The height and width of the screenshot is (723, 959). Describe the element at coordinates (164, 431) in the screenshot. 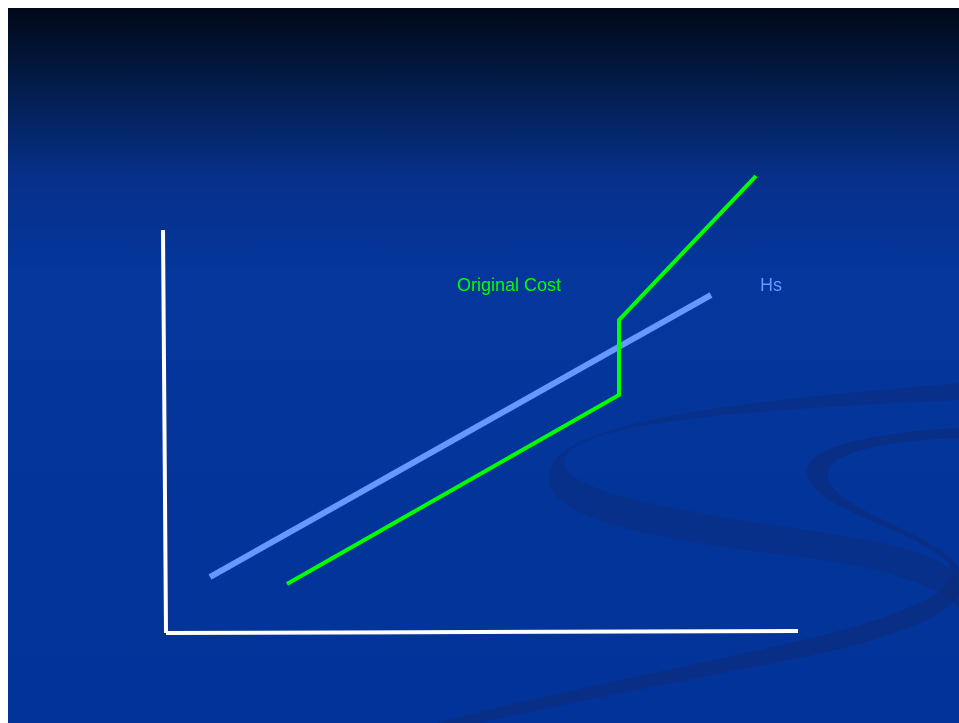

I see `y-axis` at that location.